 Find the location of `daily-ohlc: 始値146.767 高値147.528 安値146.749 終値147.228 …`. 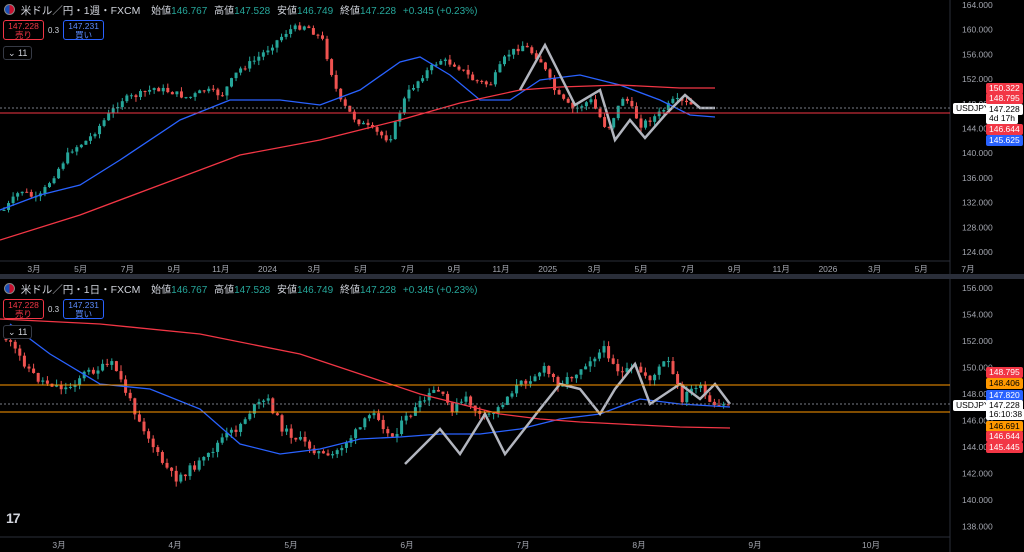

daily-ohlc: 始値146.767 高値147.528 安値146.749 終値147.228 … is located at coordinates (314, 290).